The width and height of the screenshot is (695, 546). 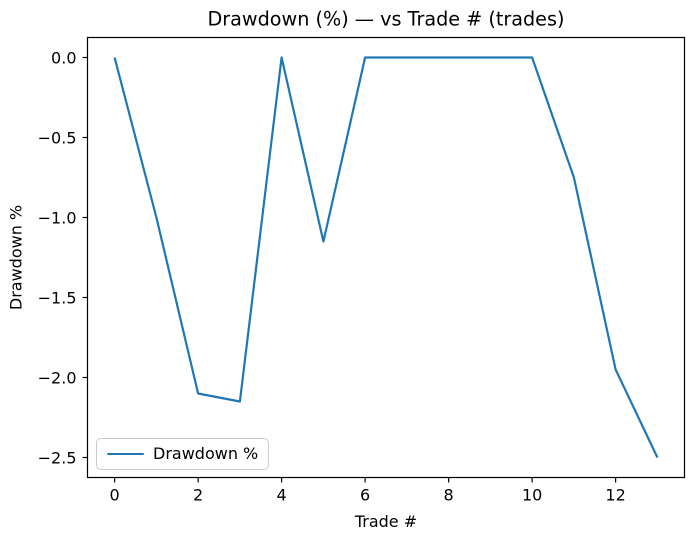 What do you see at coordinates (57, 457) in the screenshot?
I see `y-tick-label: −2.5` at bounding box center [57, 457].